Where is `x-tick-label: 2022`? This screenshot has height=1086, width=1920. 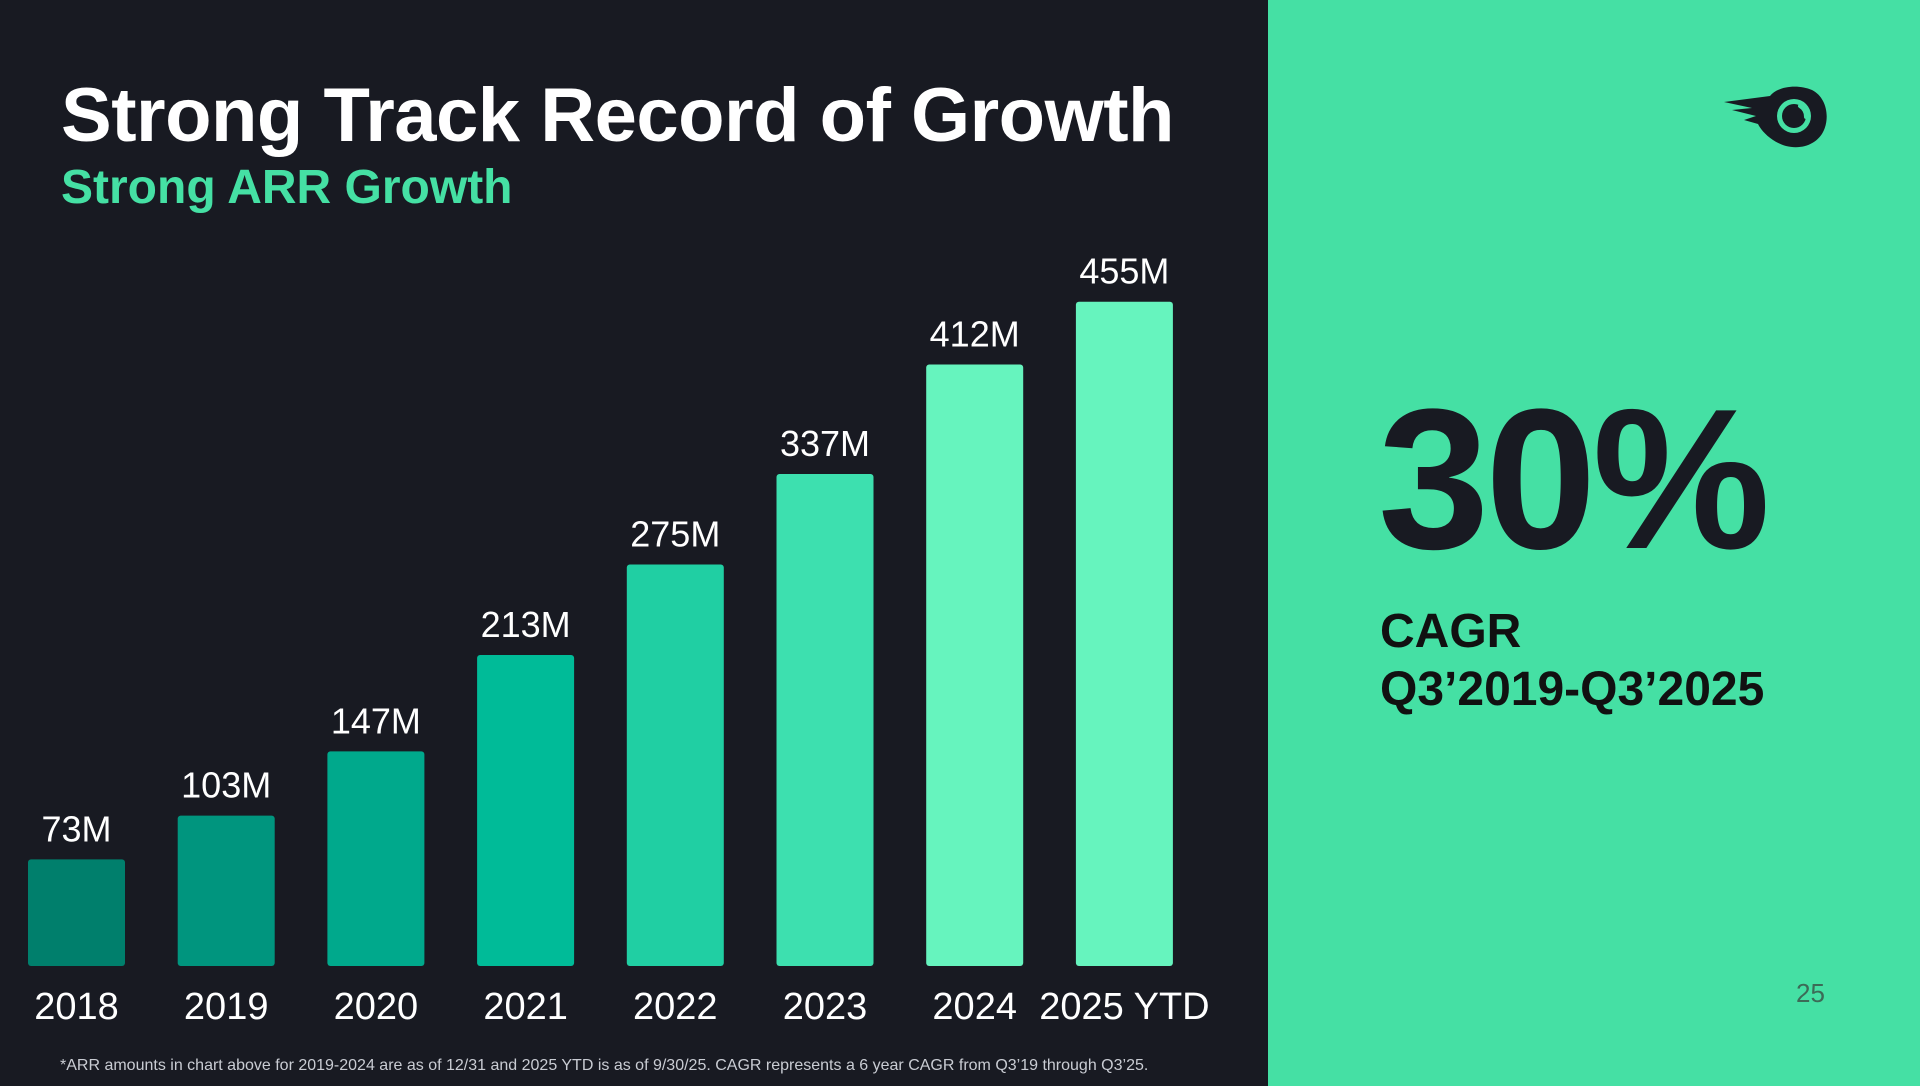 x-tick-label: 2022 is located at coordinates (675, 1007).